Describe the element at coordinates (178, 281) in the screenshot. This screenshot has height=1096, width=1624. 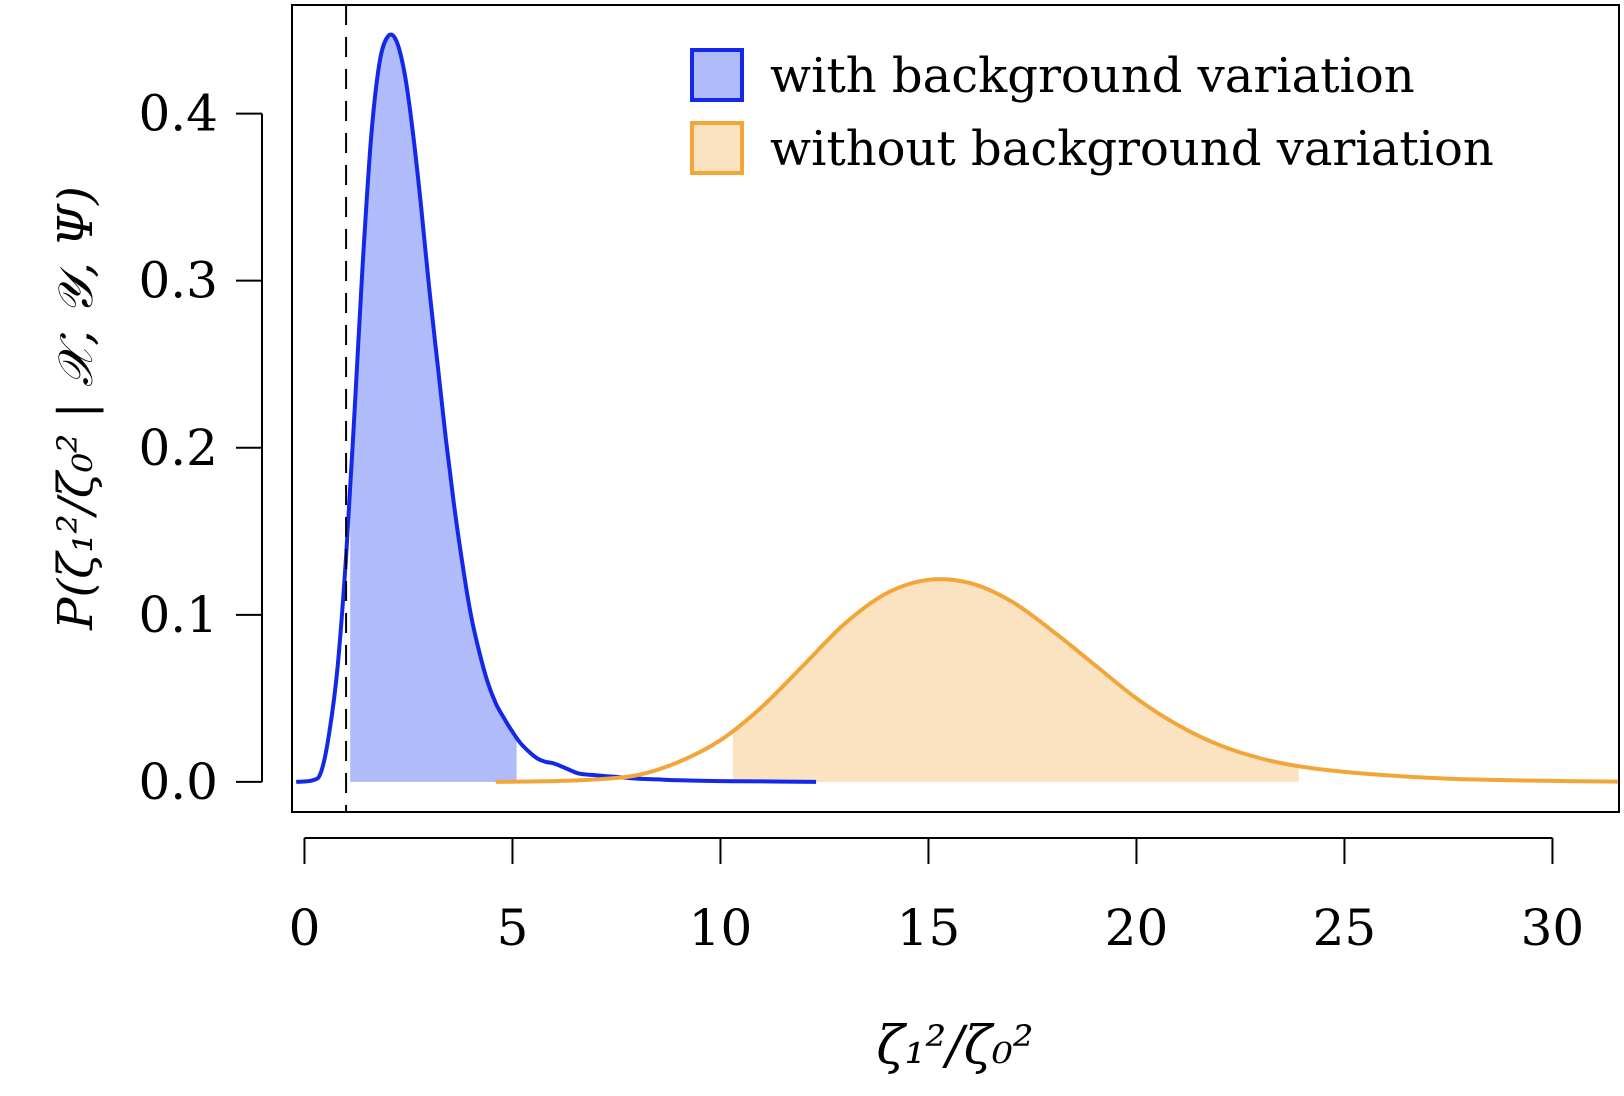
I see `y-tick-label: 0.3` at that location.